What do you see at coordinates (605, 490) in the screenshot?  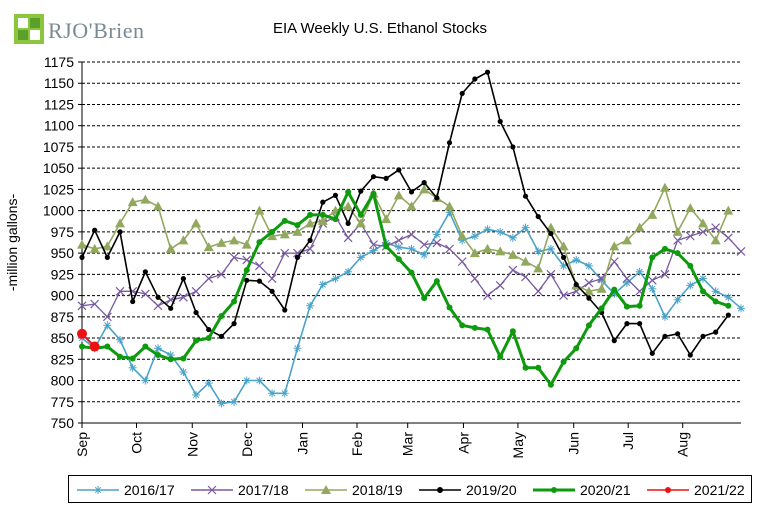 I see `legend-label: 2020/21` at bounding box center [605, 490].